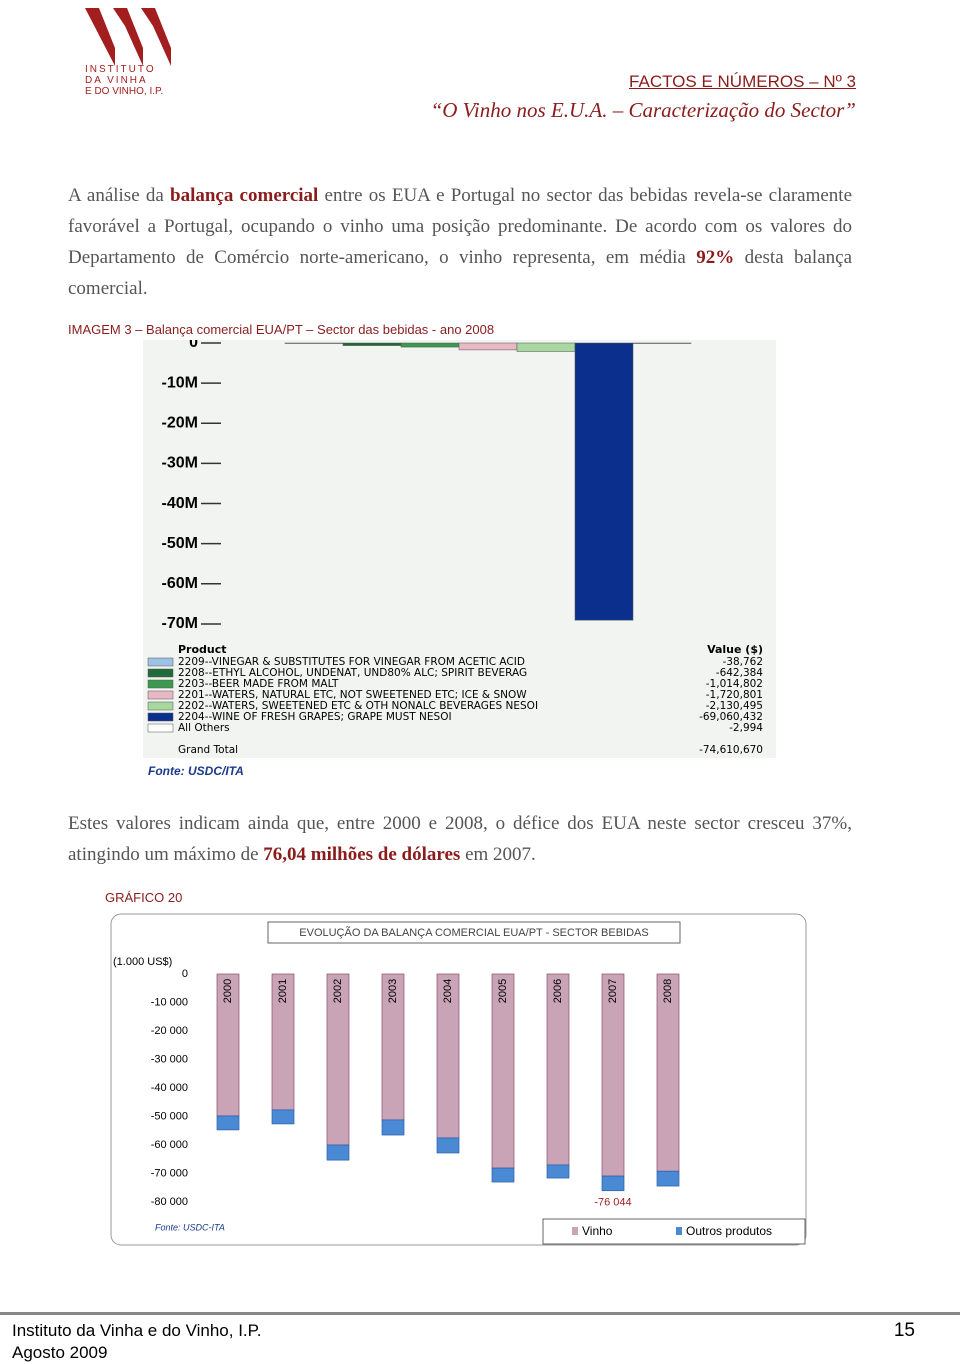  I want to click on y-tick-label: -20M, so click(180, 422).